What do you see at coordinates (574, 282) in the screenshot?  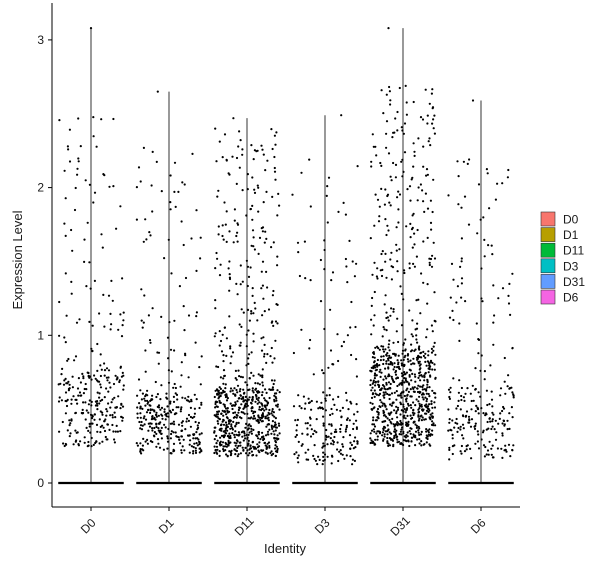 I see `legend-label-D31: D31` at bounding box center [574, 282].